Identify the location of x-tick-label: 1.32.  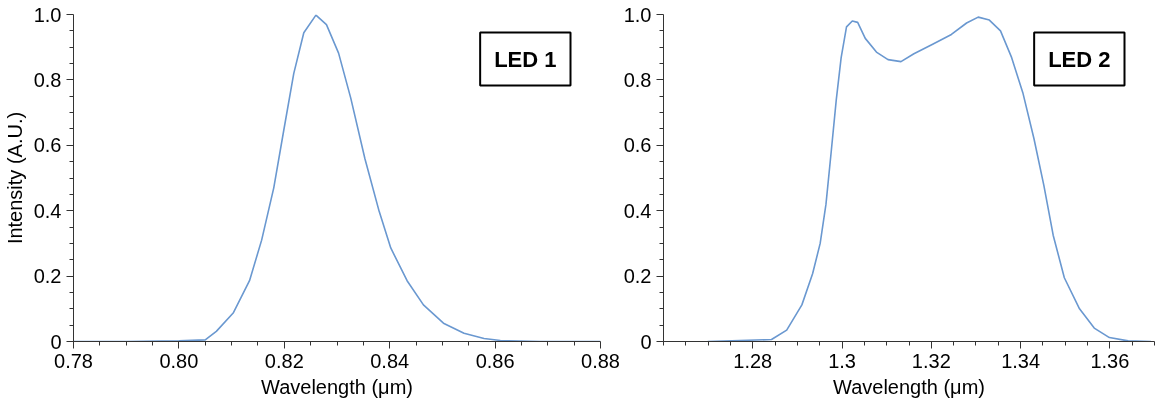
(931, 360).